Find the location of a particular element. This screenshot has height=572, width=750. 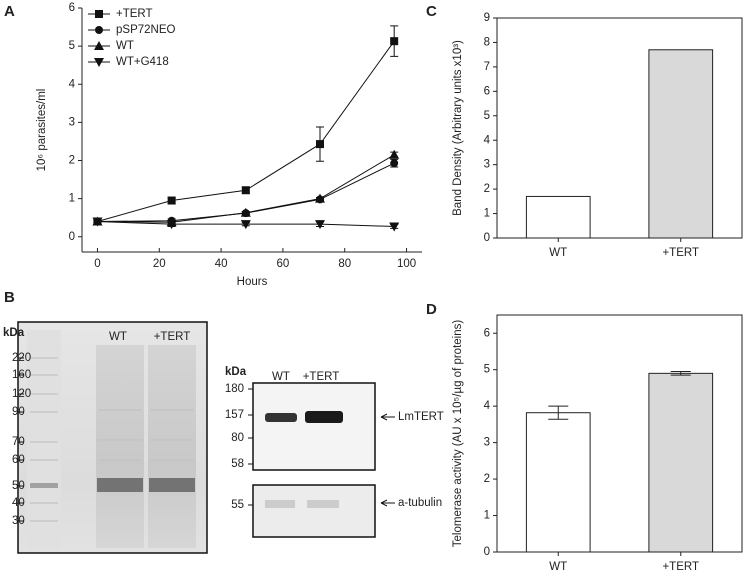

x-tick-label: 100 is located at coordinates (406, 264).